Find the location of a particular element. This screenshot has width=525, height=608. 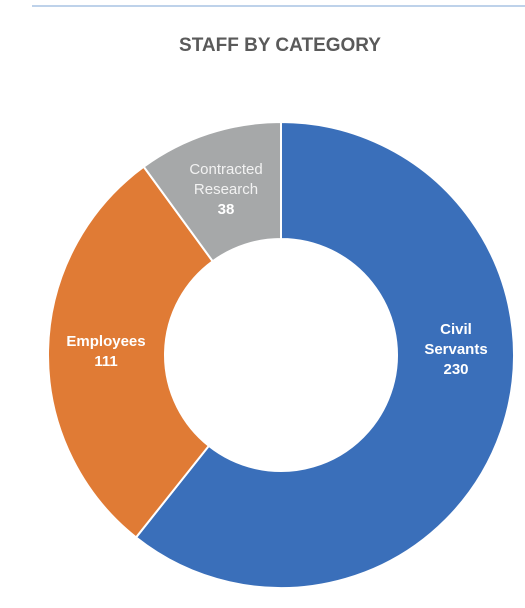

chart-title: STAFF BY CATEGORY is located at coordinates (280, 45).